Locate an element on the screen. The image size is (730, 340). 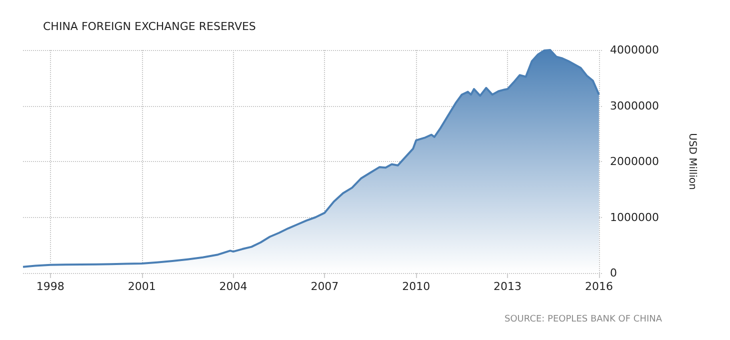
x-tick-label: 1998 is located at coordinates (50, 286).